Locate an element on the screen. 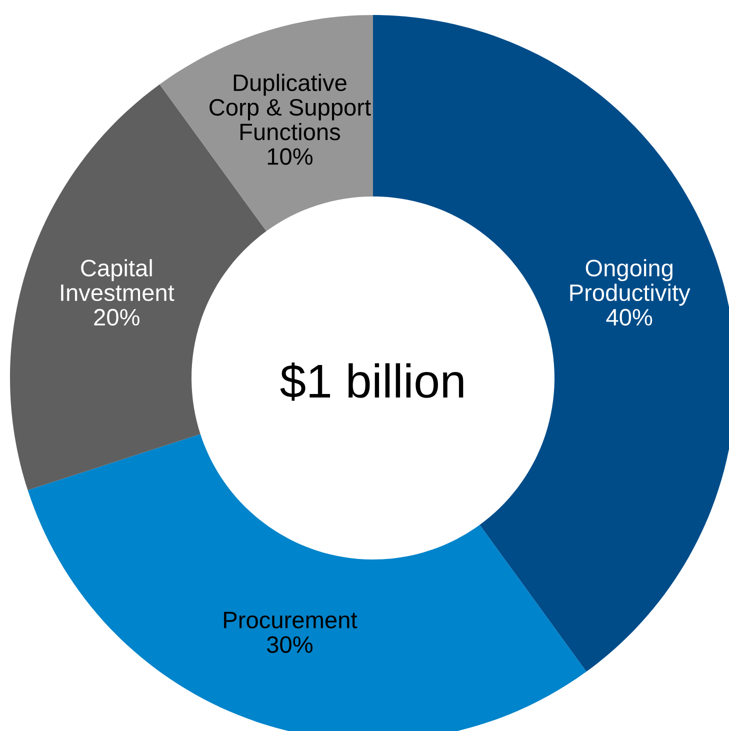 The width and height of the screenshot is (729, 731). data-label: 20% is located at coordinates (117, 317).